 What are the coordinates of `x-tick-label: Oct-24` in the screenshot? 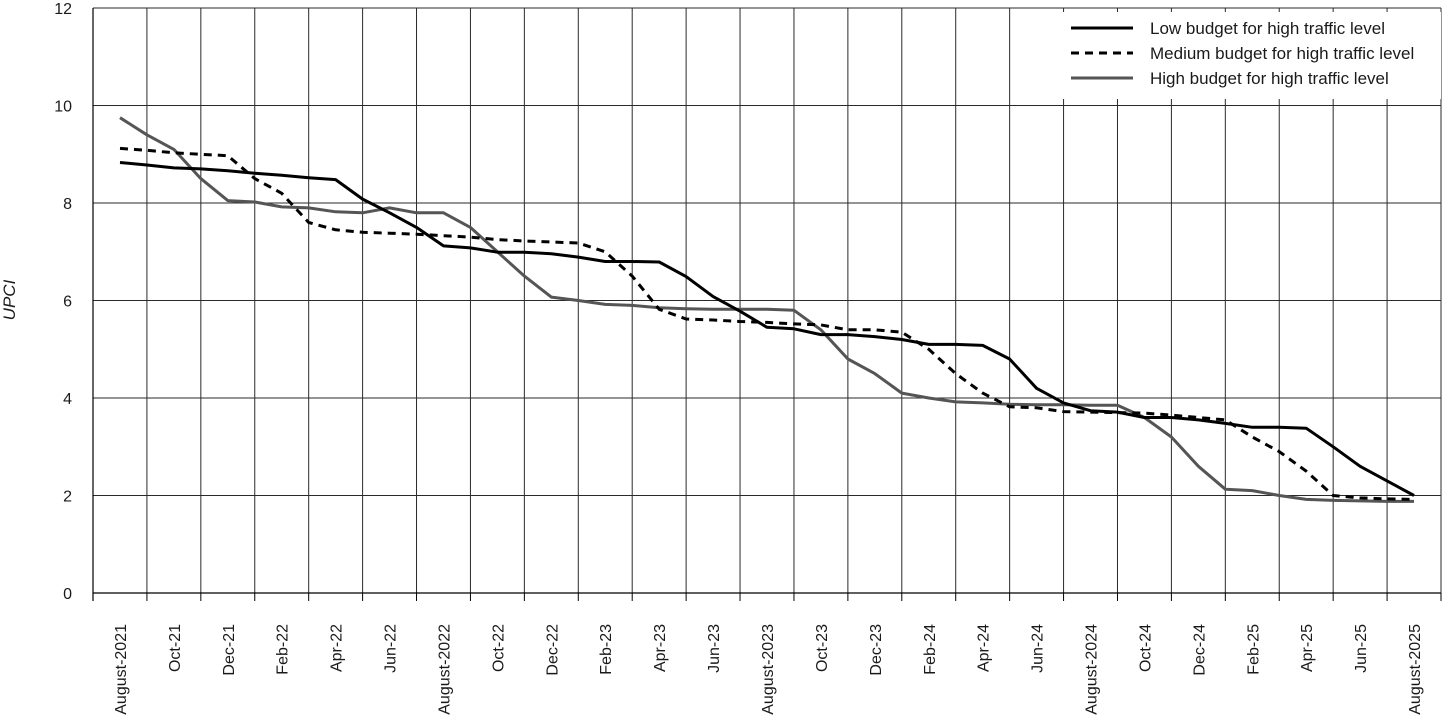 It's located at (1145, 648).